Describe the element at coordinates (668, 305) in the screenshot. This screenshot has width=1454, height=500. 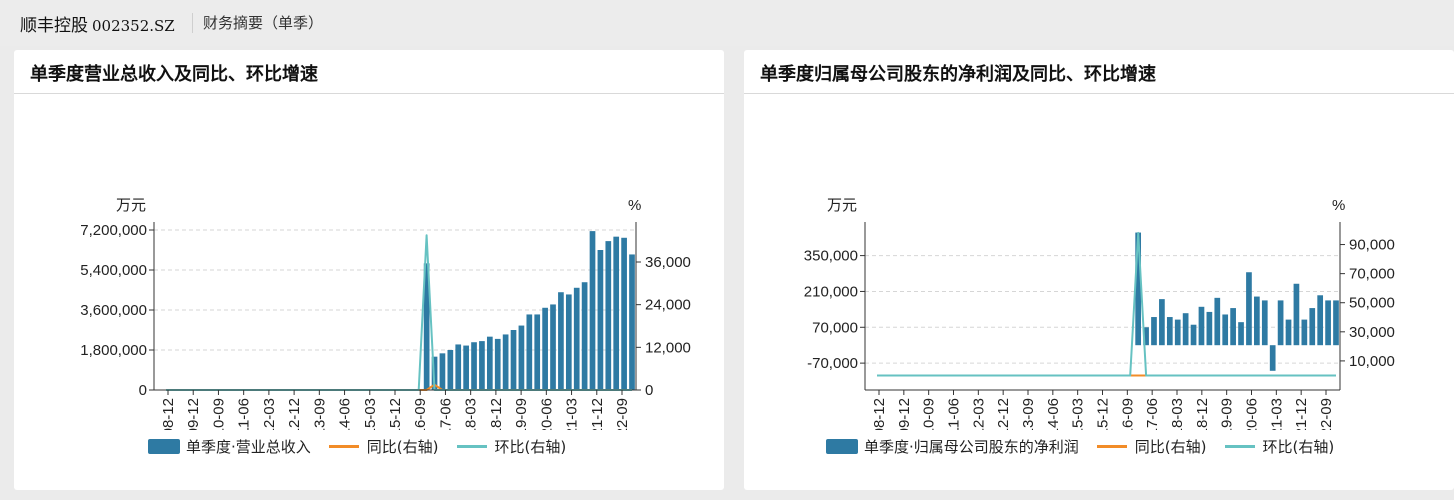
I see `y-right-tick-label: 24,000` at that location.